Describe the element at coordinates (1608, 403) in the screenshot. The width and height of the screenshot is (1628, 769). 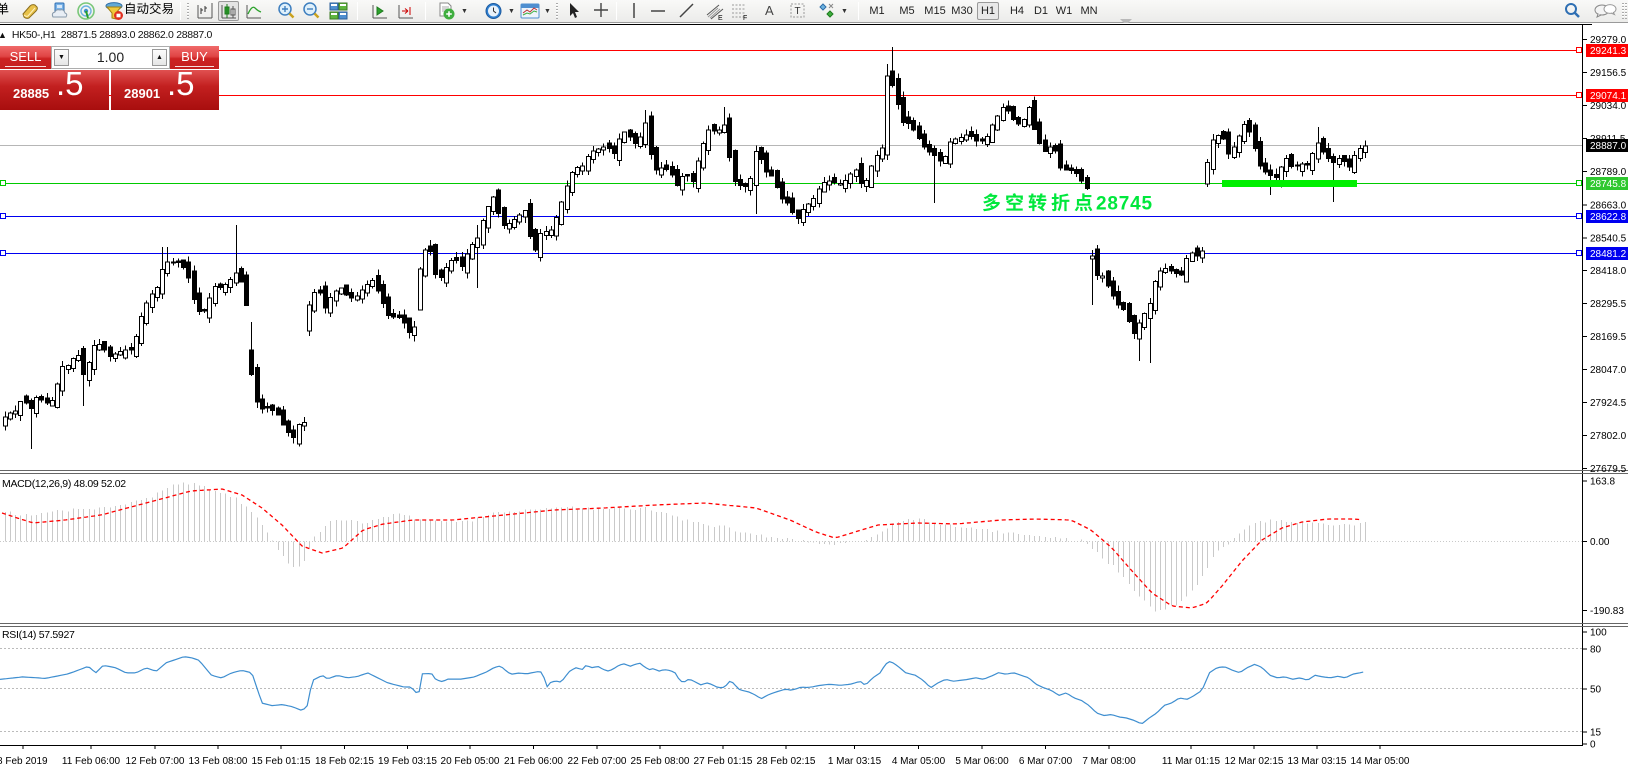
I see `svg-text: 27924.5` at that location.